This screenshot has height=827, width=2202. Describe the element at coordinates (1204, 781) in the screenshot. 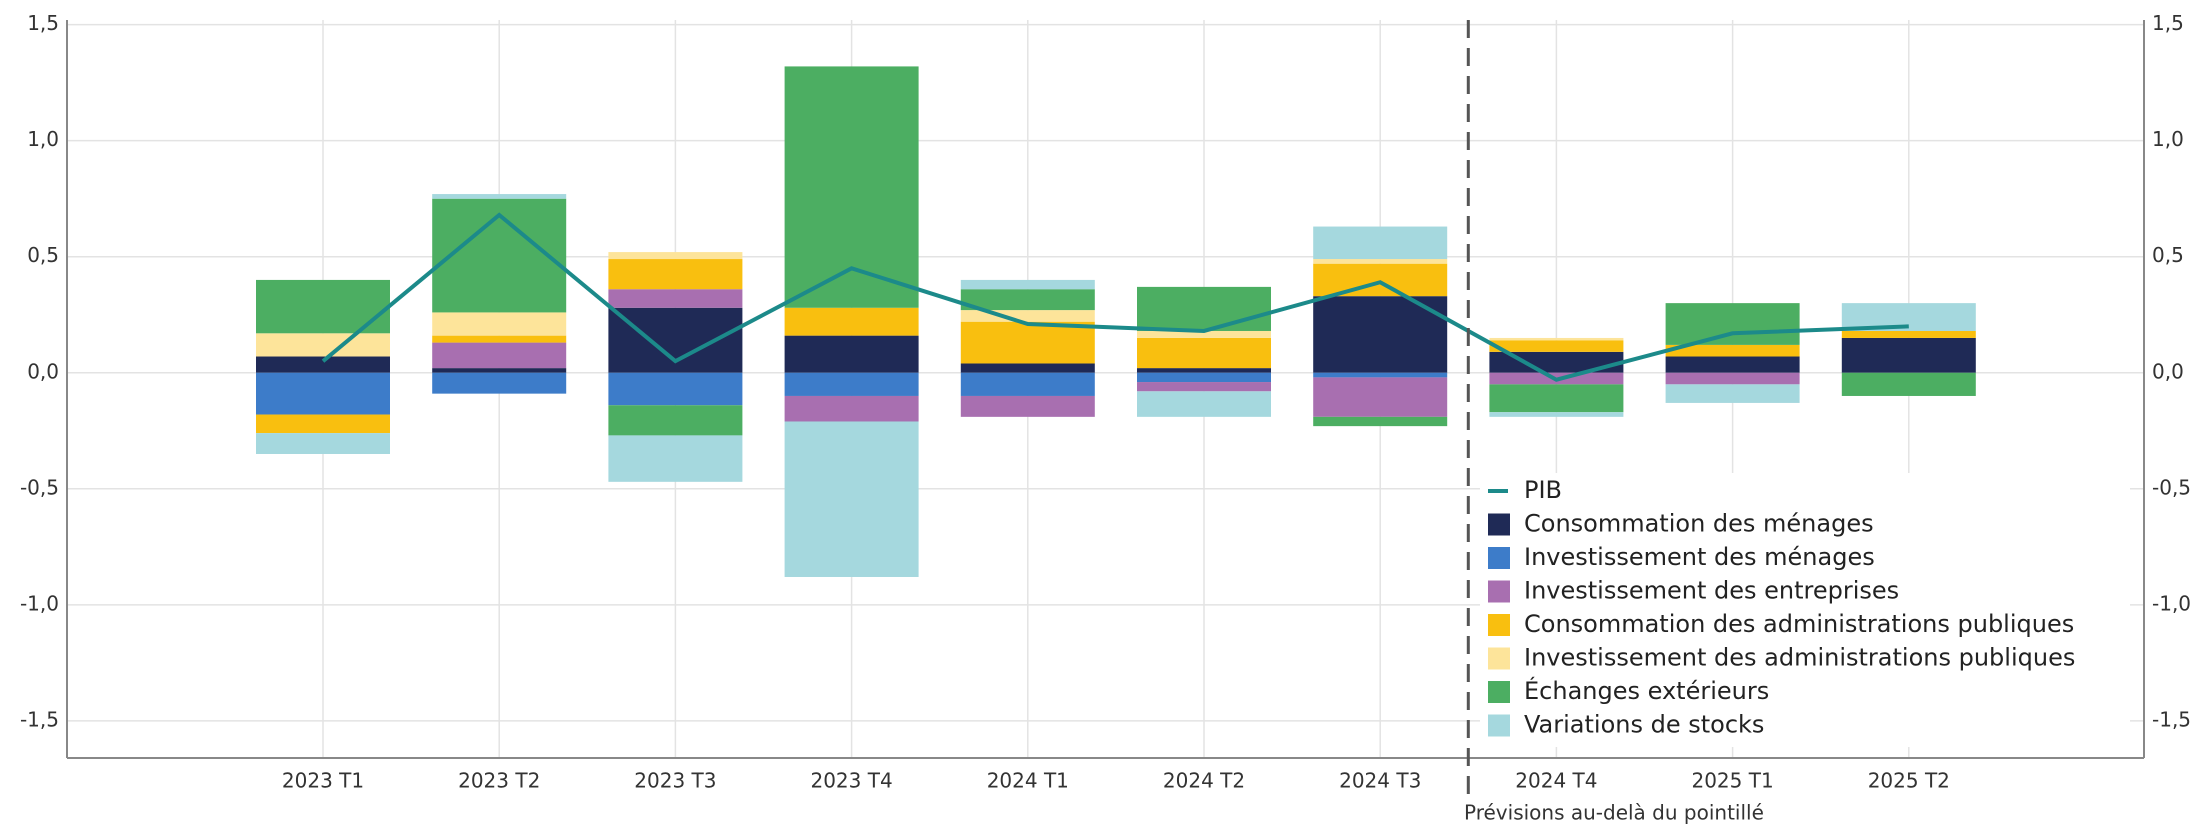

I see `x-tick-label: 2024 T2` at that location.